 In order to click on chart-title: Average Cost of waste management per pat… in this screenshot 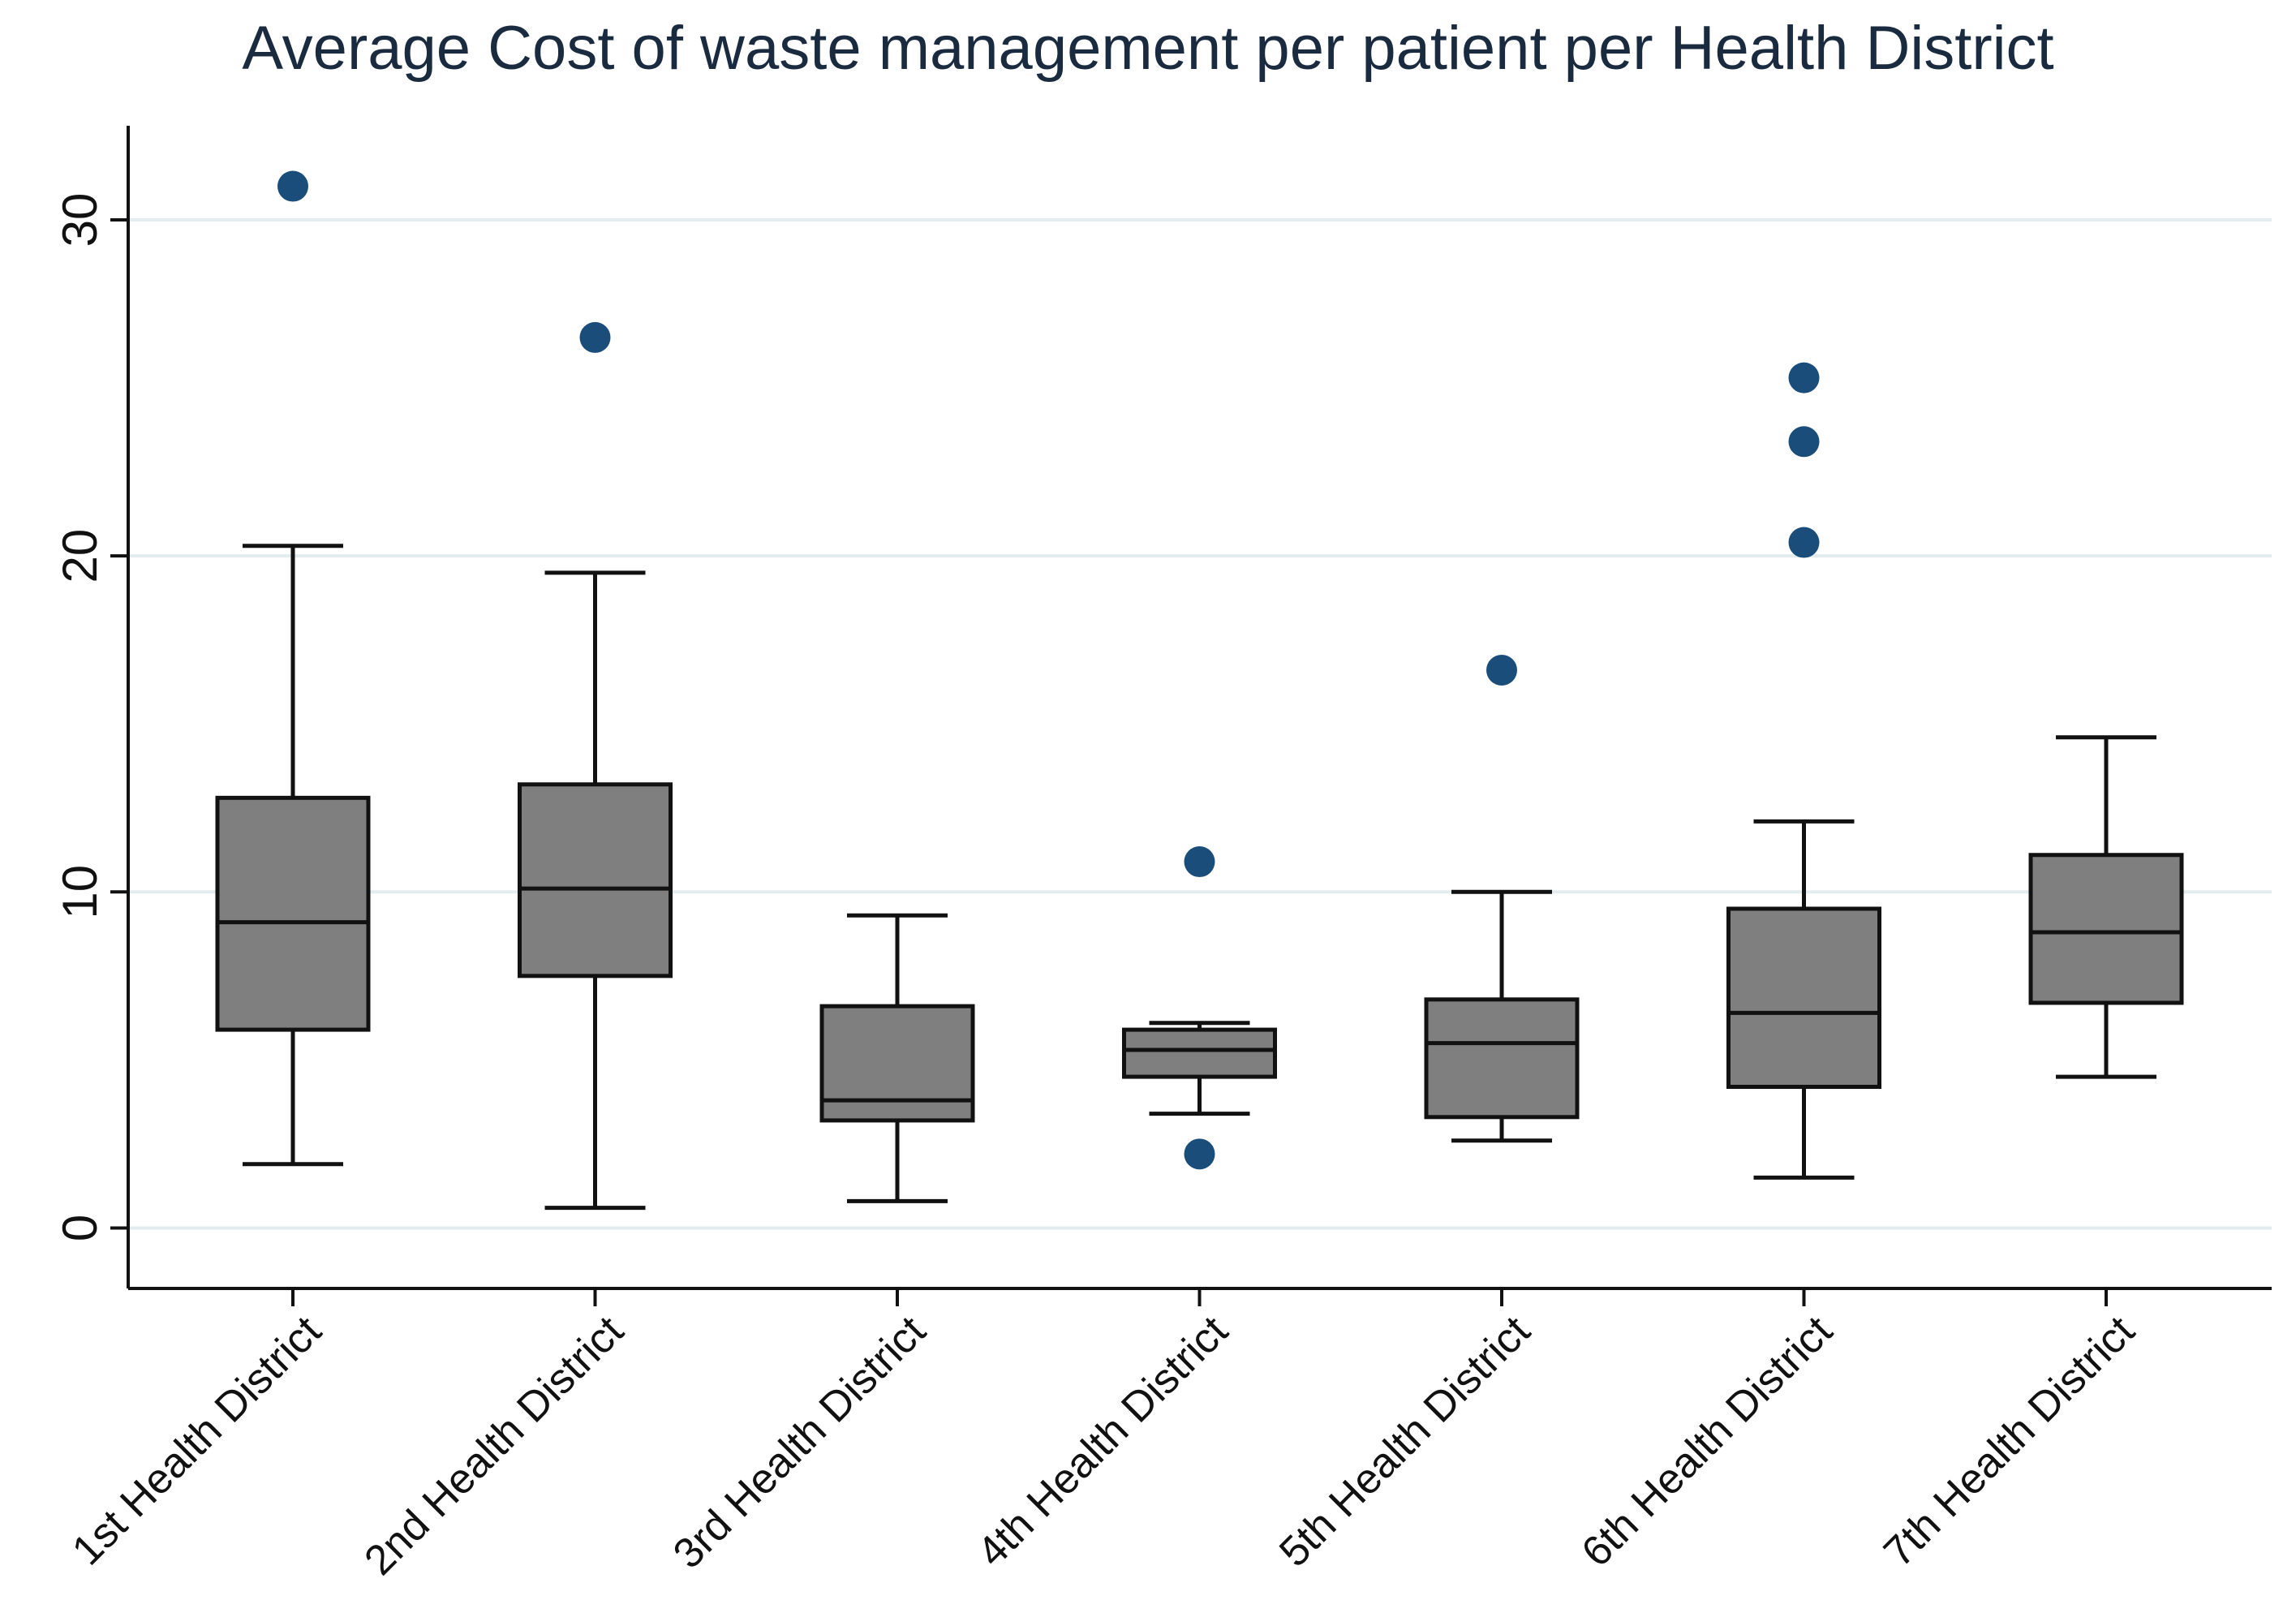, I will do `click(1147, 48)`.